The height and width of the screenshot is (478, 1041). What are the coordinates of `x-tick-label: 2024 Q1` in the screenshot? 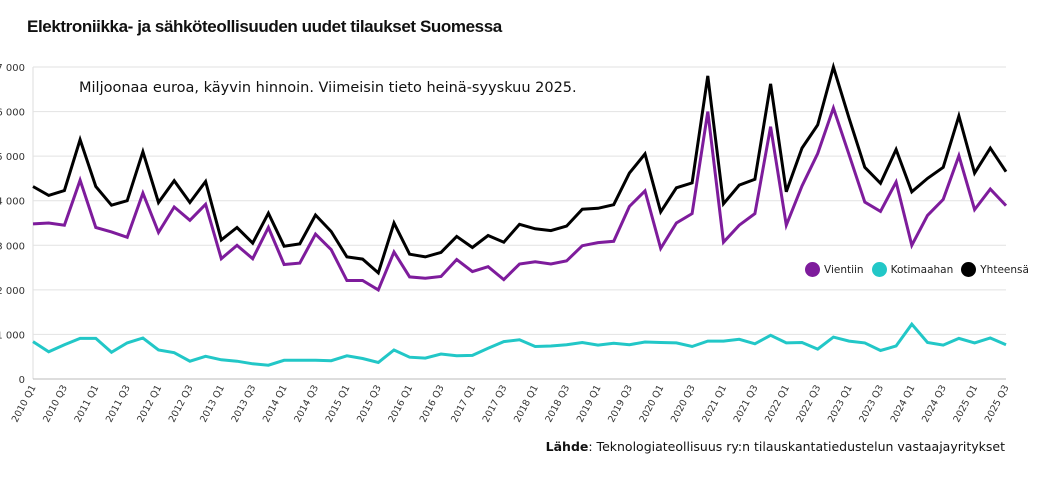 It's located at (903, 403).